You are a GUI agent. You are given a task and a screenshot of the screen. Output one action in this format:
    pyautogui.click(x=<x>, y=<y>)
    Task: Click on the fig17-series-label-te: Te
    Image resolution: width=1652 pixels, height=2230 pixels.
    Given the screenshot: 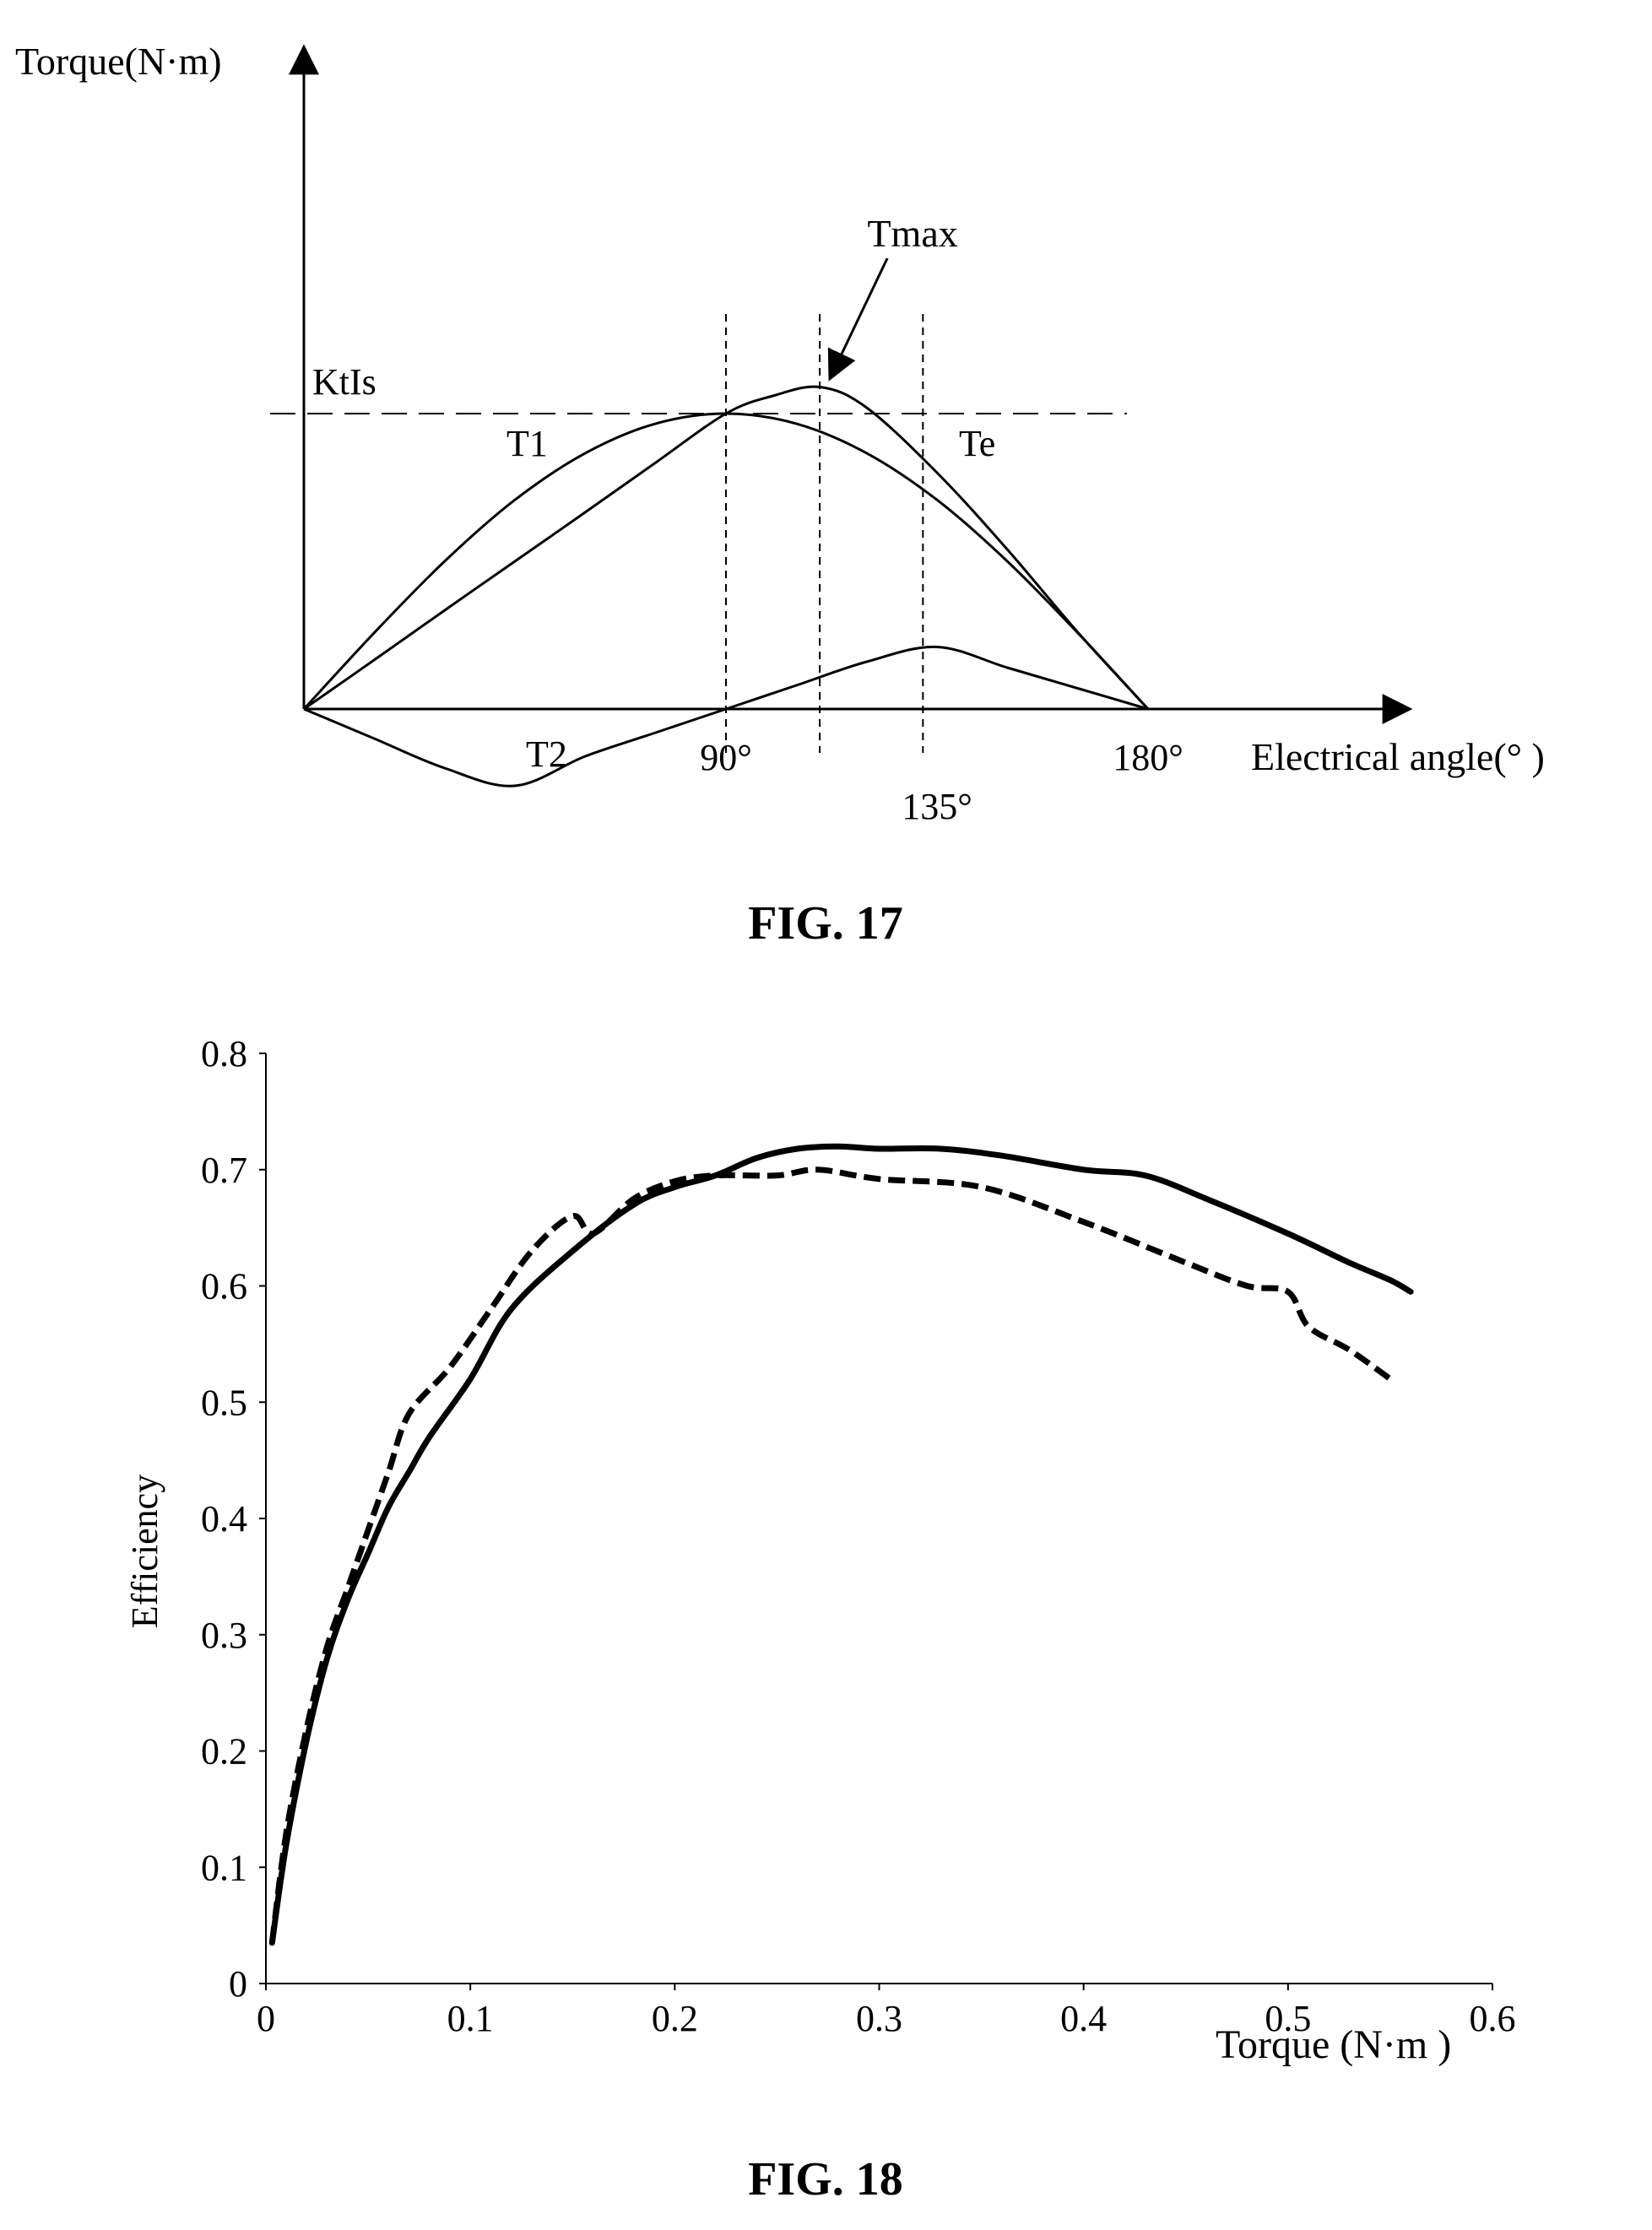 What is the action you would take?
    pyautogui.click(x=977, y=443)
    